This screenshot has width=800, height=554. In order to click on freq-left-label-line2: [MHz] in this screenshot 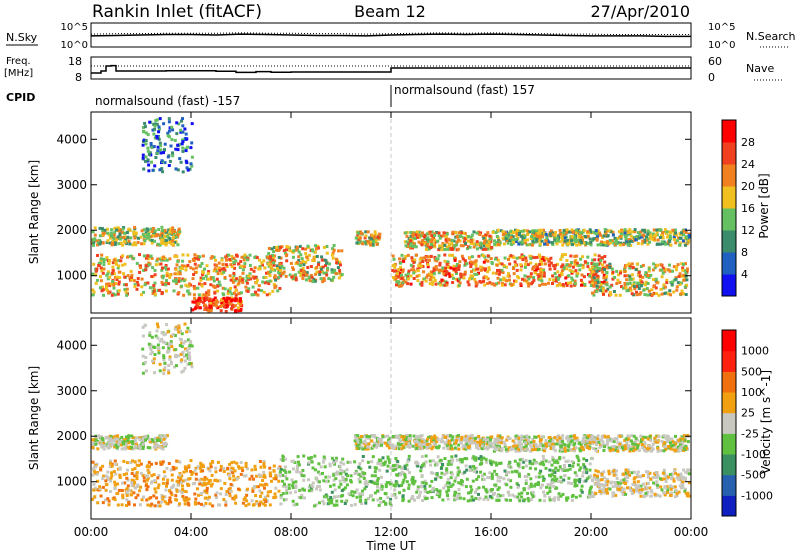, I will do `click(18, 73)`.